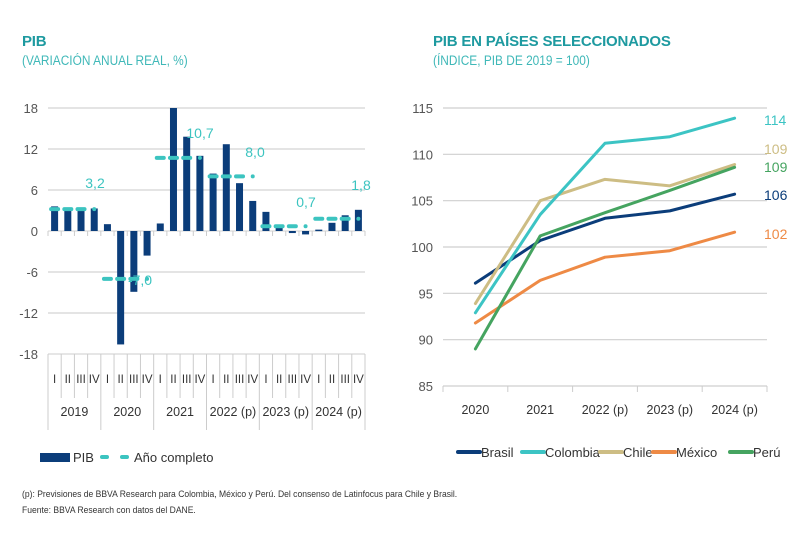  Describe the element at coordinates (776, 149) in the screenshot. I see `end-label-chile: 109` at that location.